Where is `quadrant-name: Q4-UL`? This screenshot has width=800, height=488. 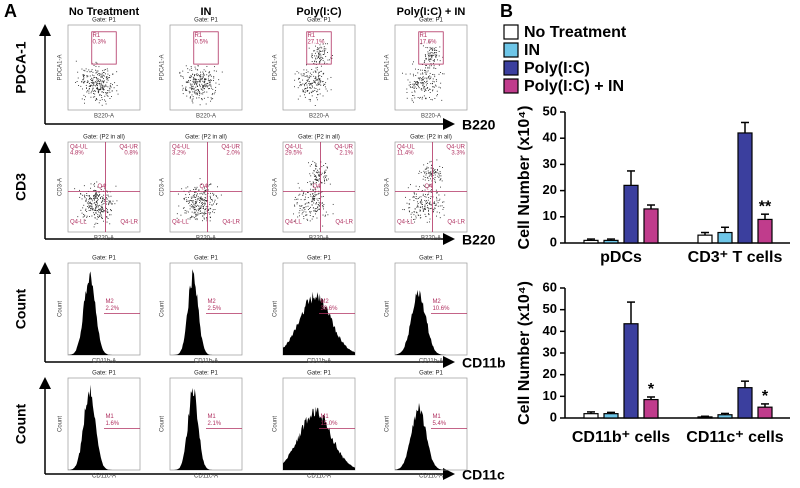
quadrant-name: Q4-UL is located at coordinates (406, 148).